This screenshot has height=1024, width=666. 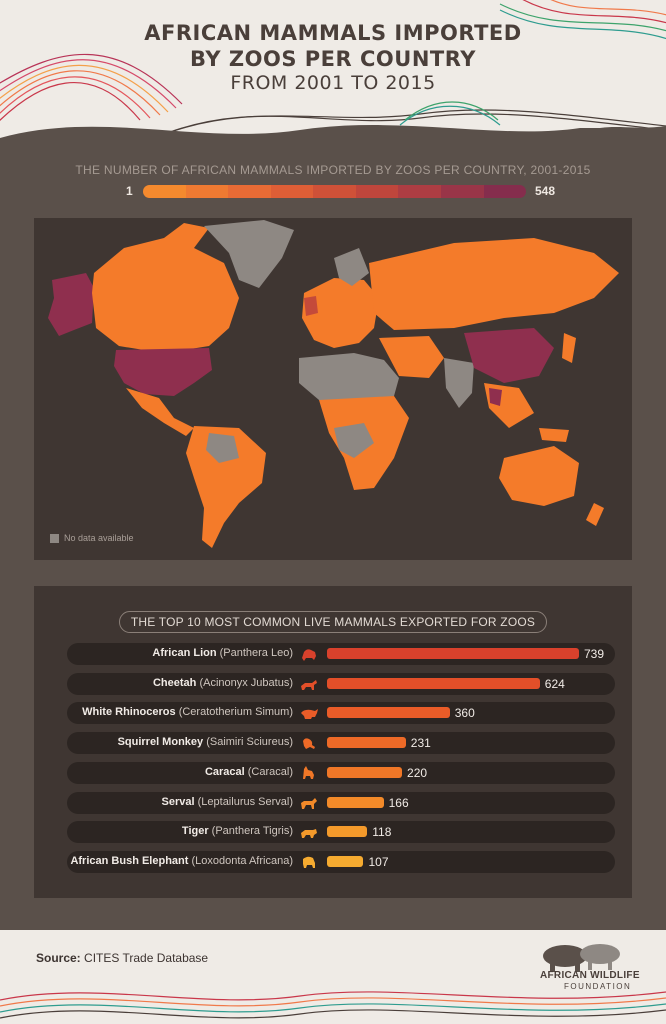 I want to click on bar-label-scientific-name: (Leptailurus Serval), so click(x=243, y=801).